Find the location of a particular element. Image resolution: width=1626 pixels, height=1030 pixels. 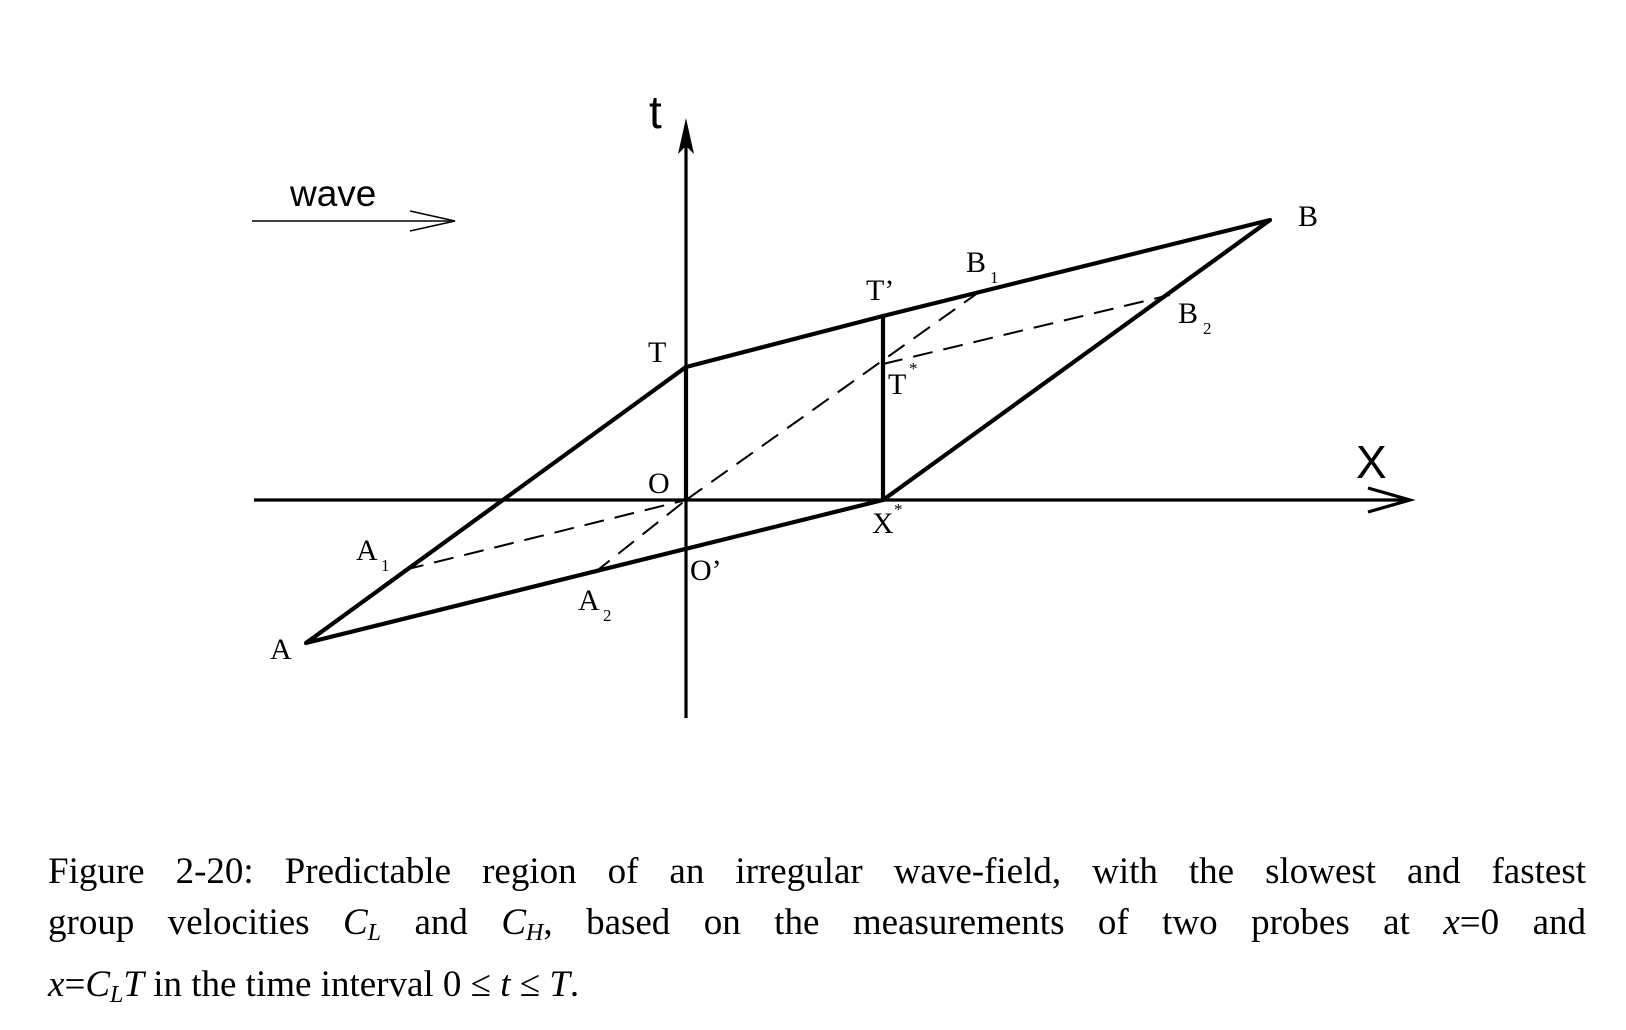

point-T-prime-label: T’ is located at coordinates (880, 290).